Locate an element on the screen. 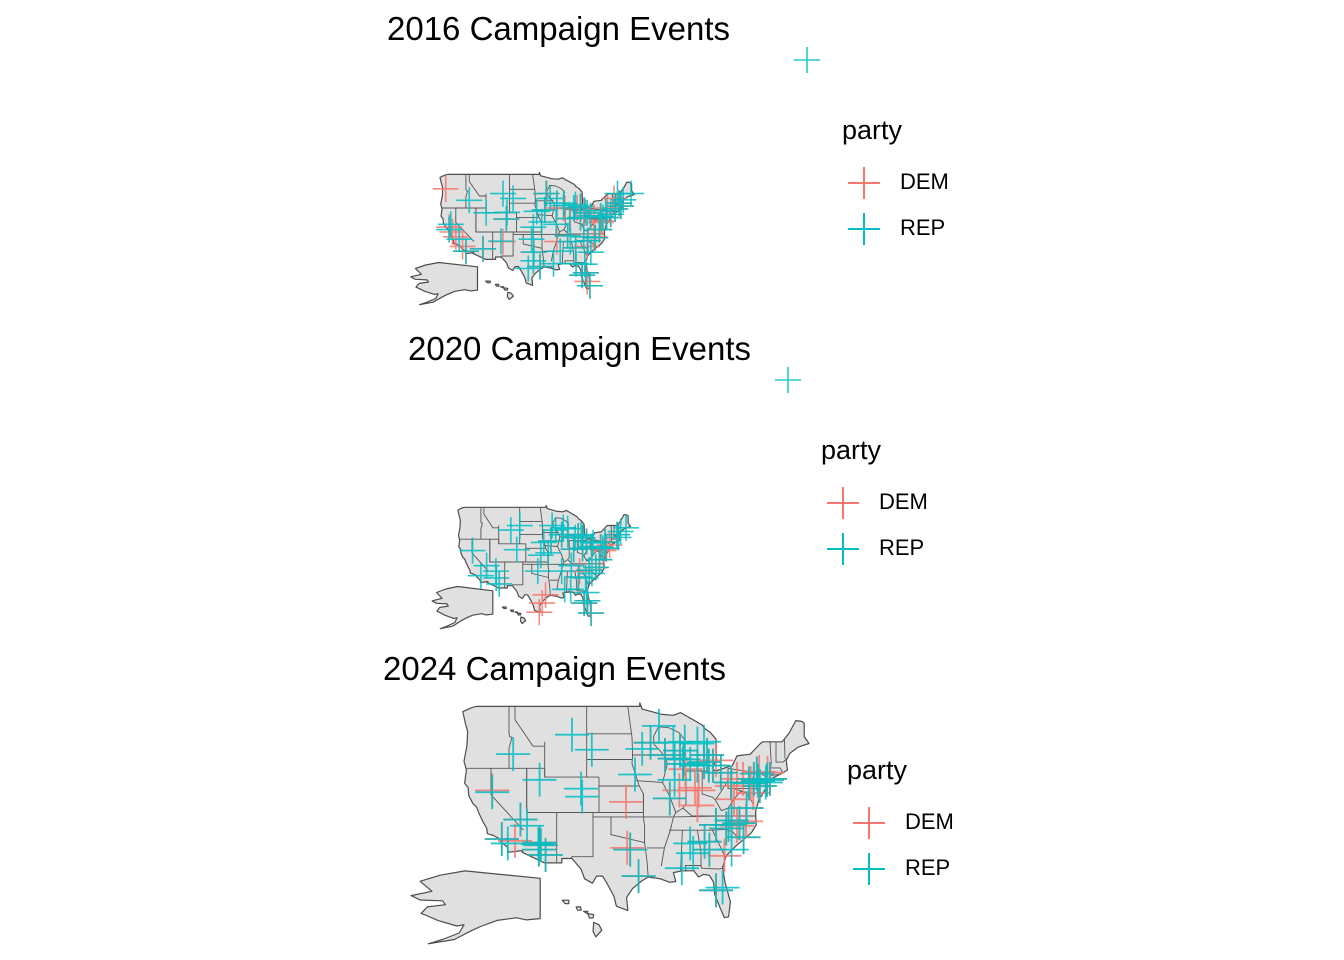  rep-cross-icon is located at coordinates (864, 229).